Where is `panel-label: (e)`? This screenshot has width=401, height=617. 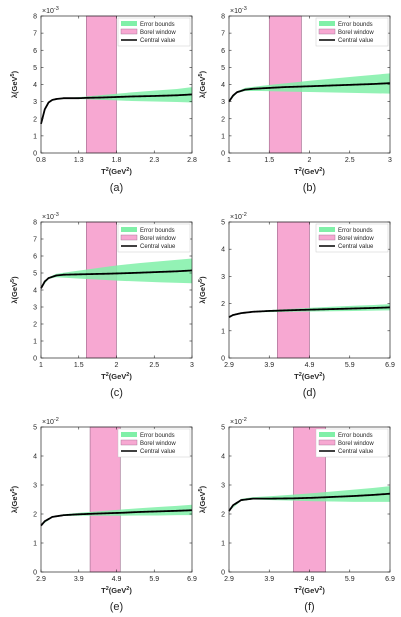 panel-label: (e) is located at coordinates (116, 607).